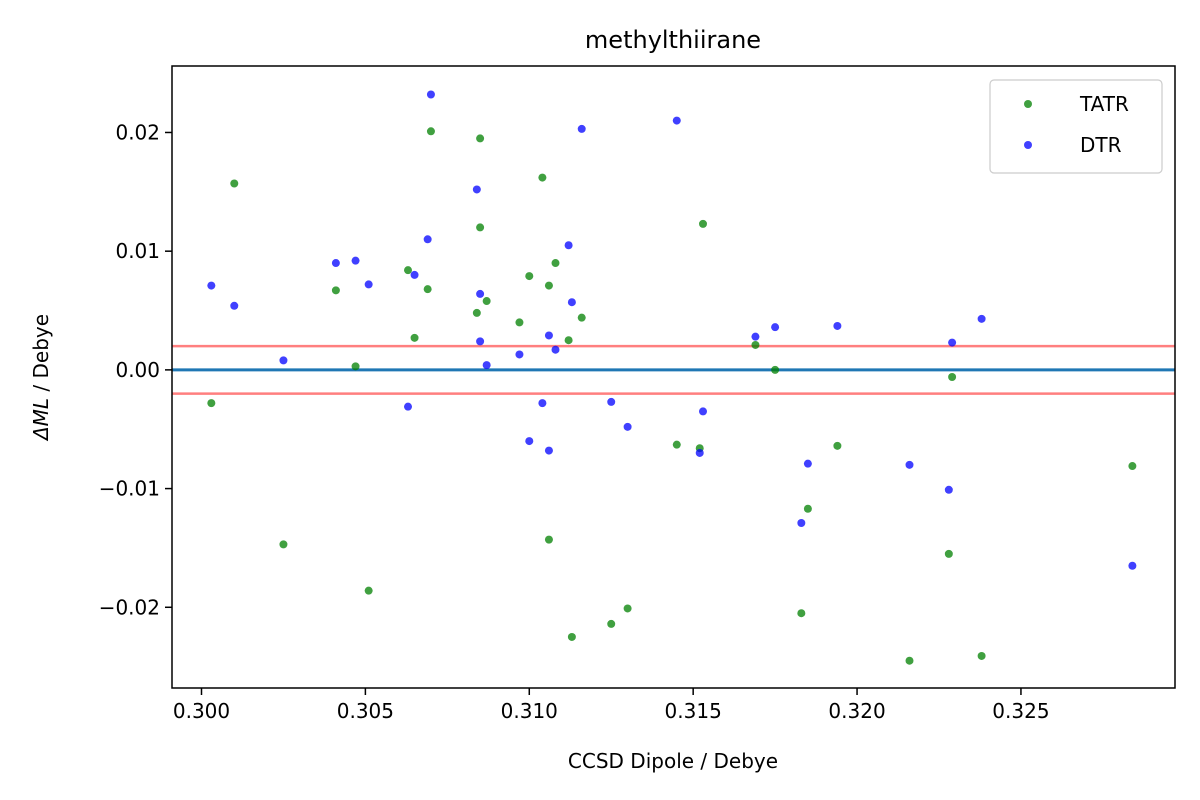 Image resolution: width=1200 pixels, height=800 pixels. What do you see at coordinates (1028, 145) in the screenshot?
I see `legend-marker-dtr` at bounding box center [1028, 145].